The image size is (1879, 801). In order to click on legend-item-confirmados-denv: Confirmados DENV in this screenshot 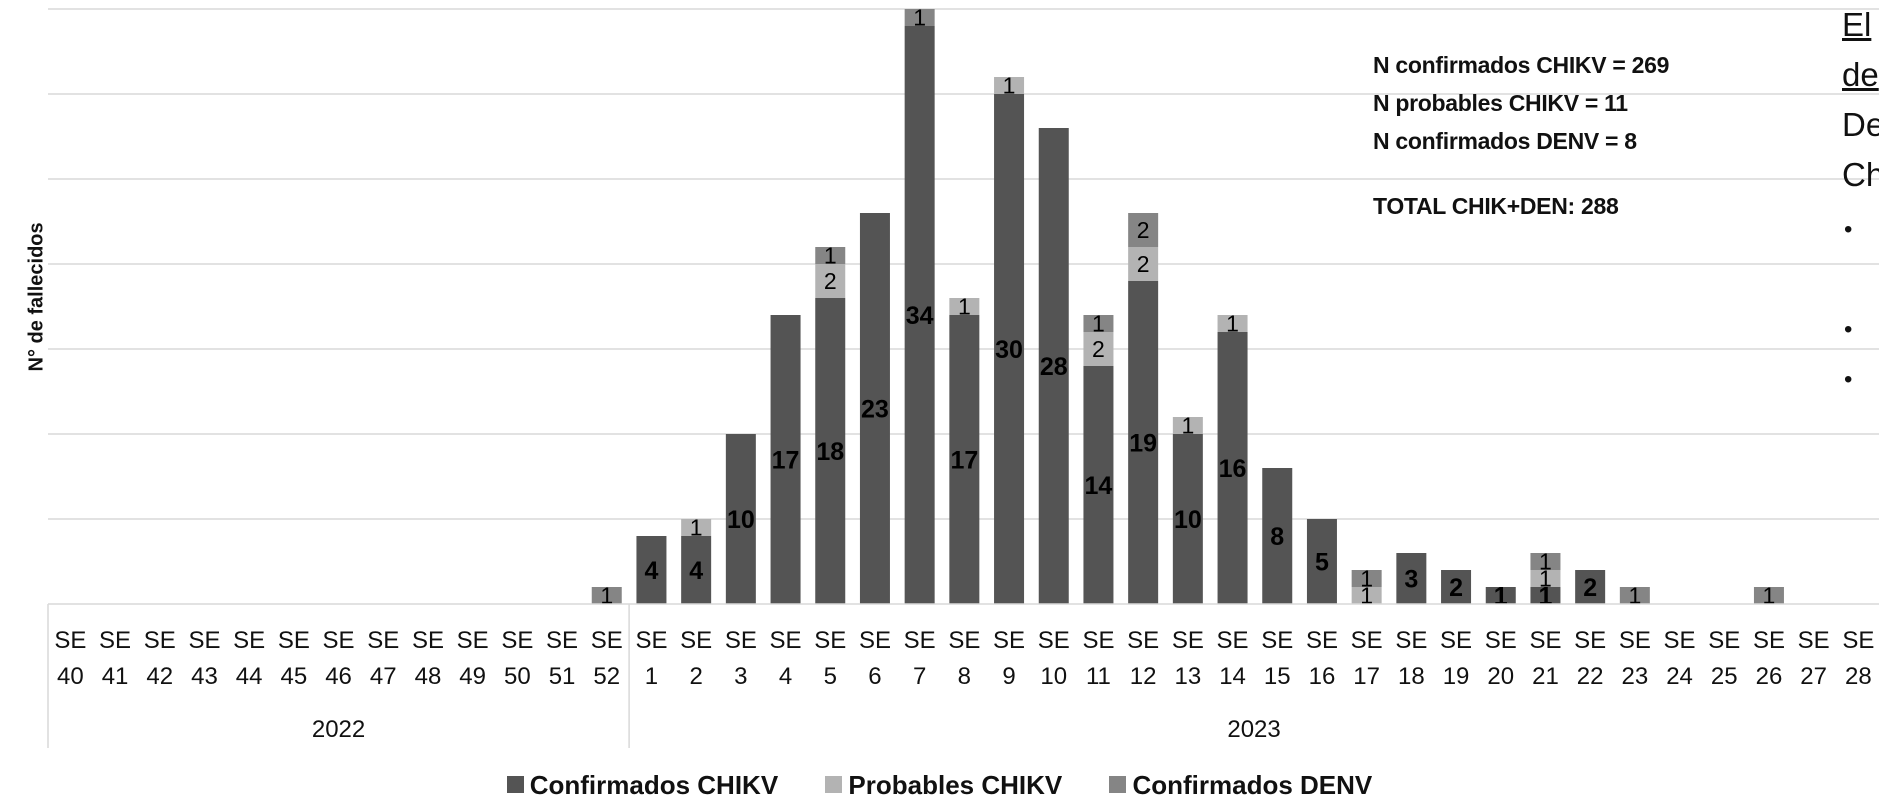, I will do `click(1240, 785)`.